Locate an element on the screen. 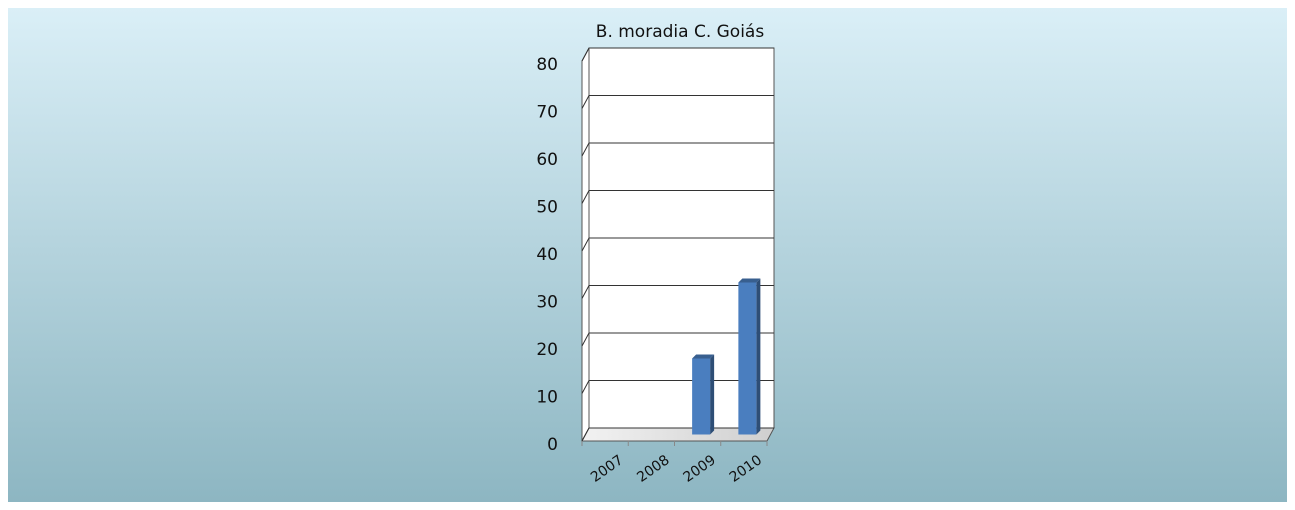 This screenshot has height=510, width=1295. y-tick-label: 80 is located at coordinates (547, 65).